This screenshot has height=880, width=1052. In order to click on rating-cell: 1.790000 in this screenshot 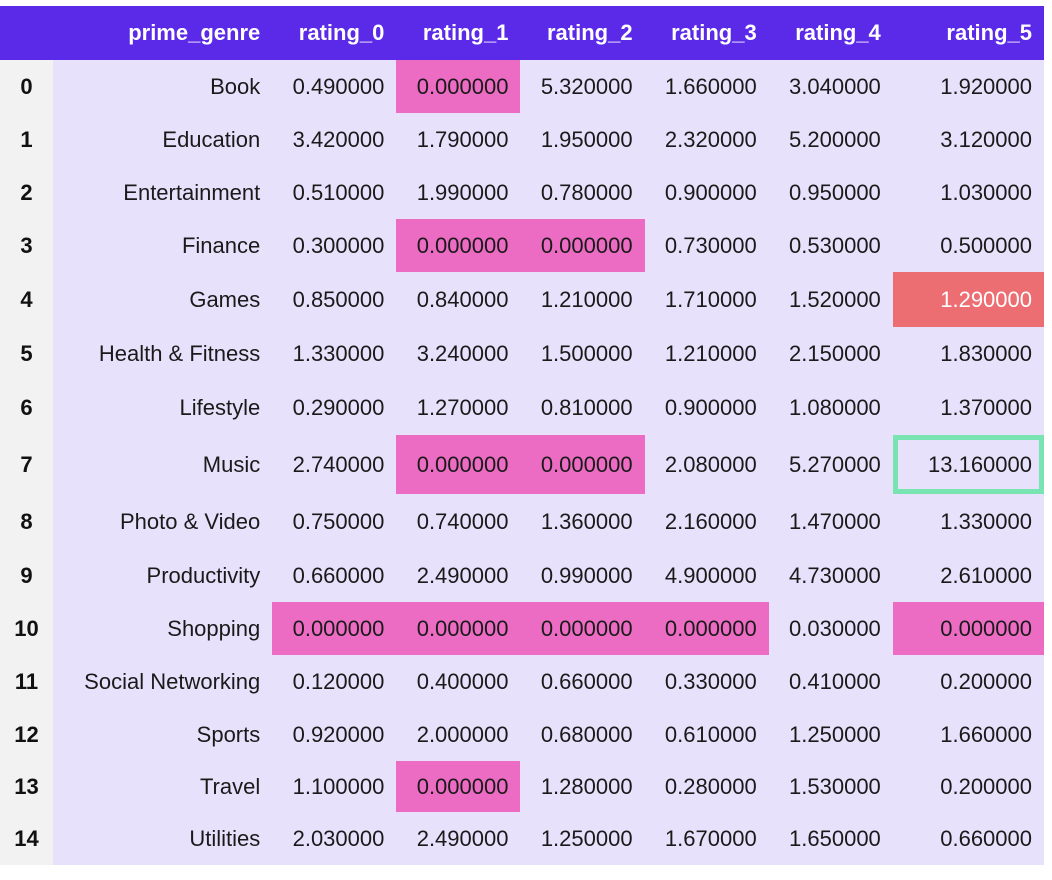, I will do `click(458, 139)`.